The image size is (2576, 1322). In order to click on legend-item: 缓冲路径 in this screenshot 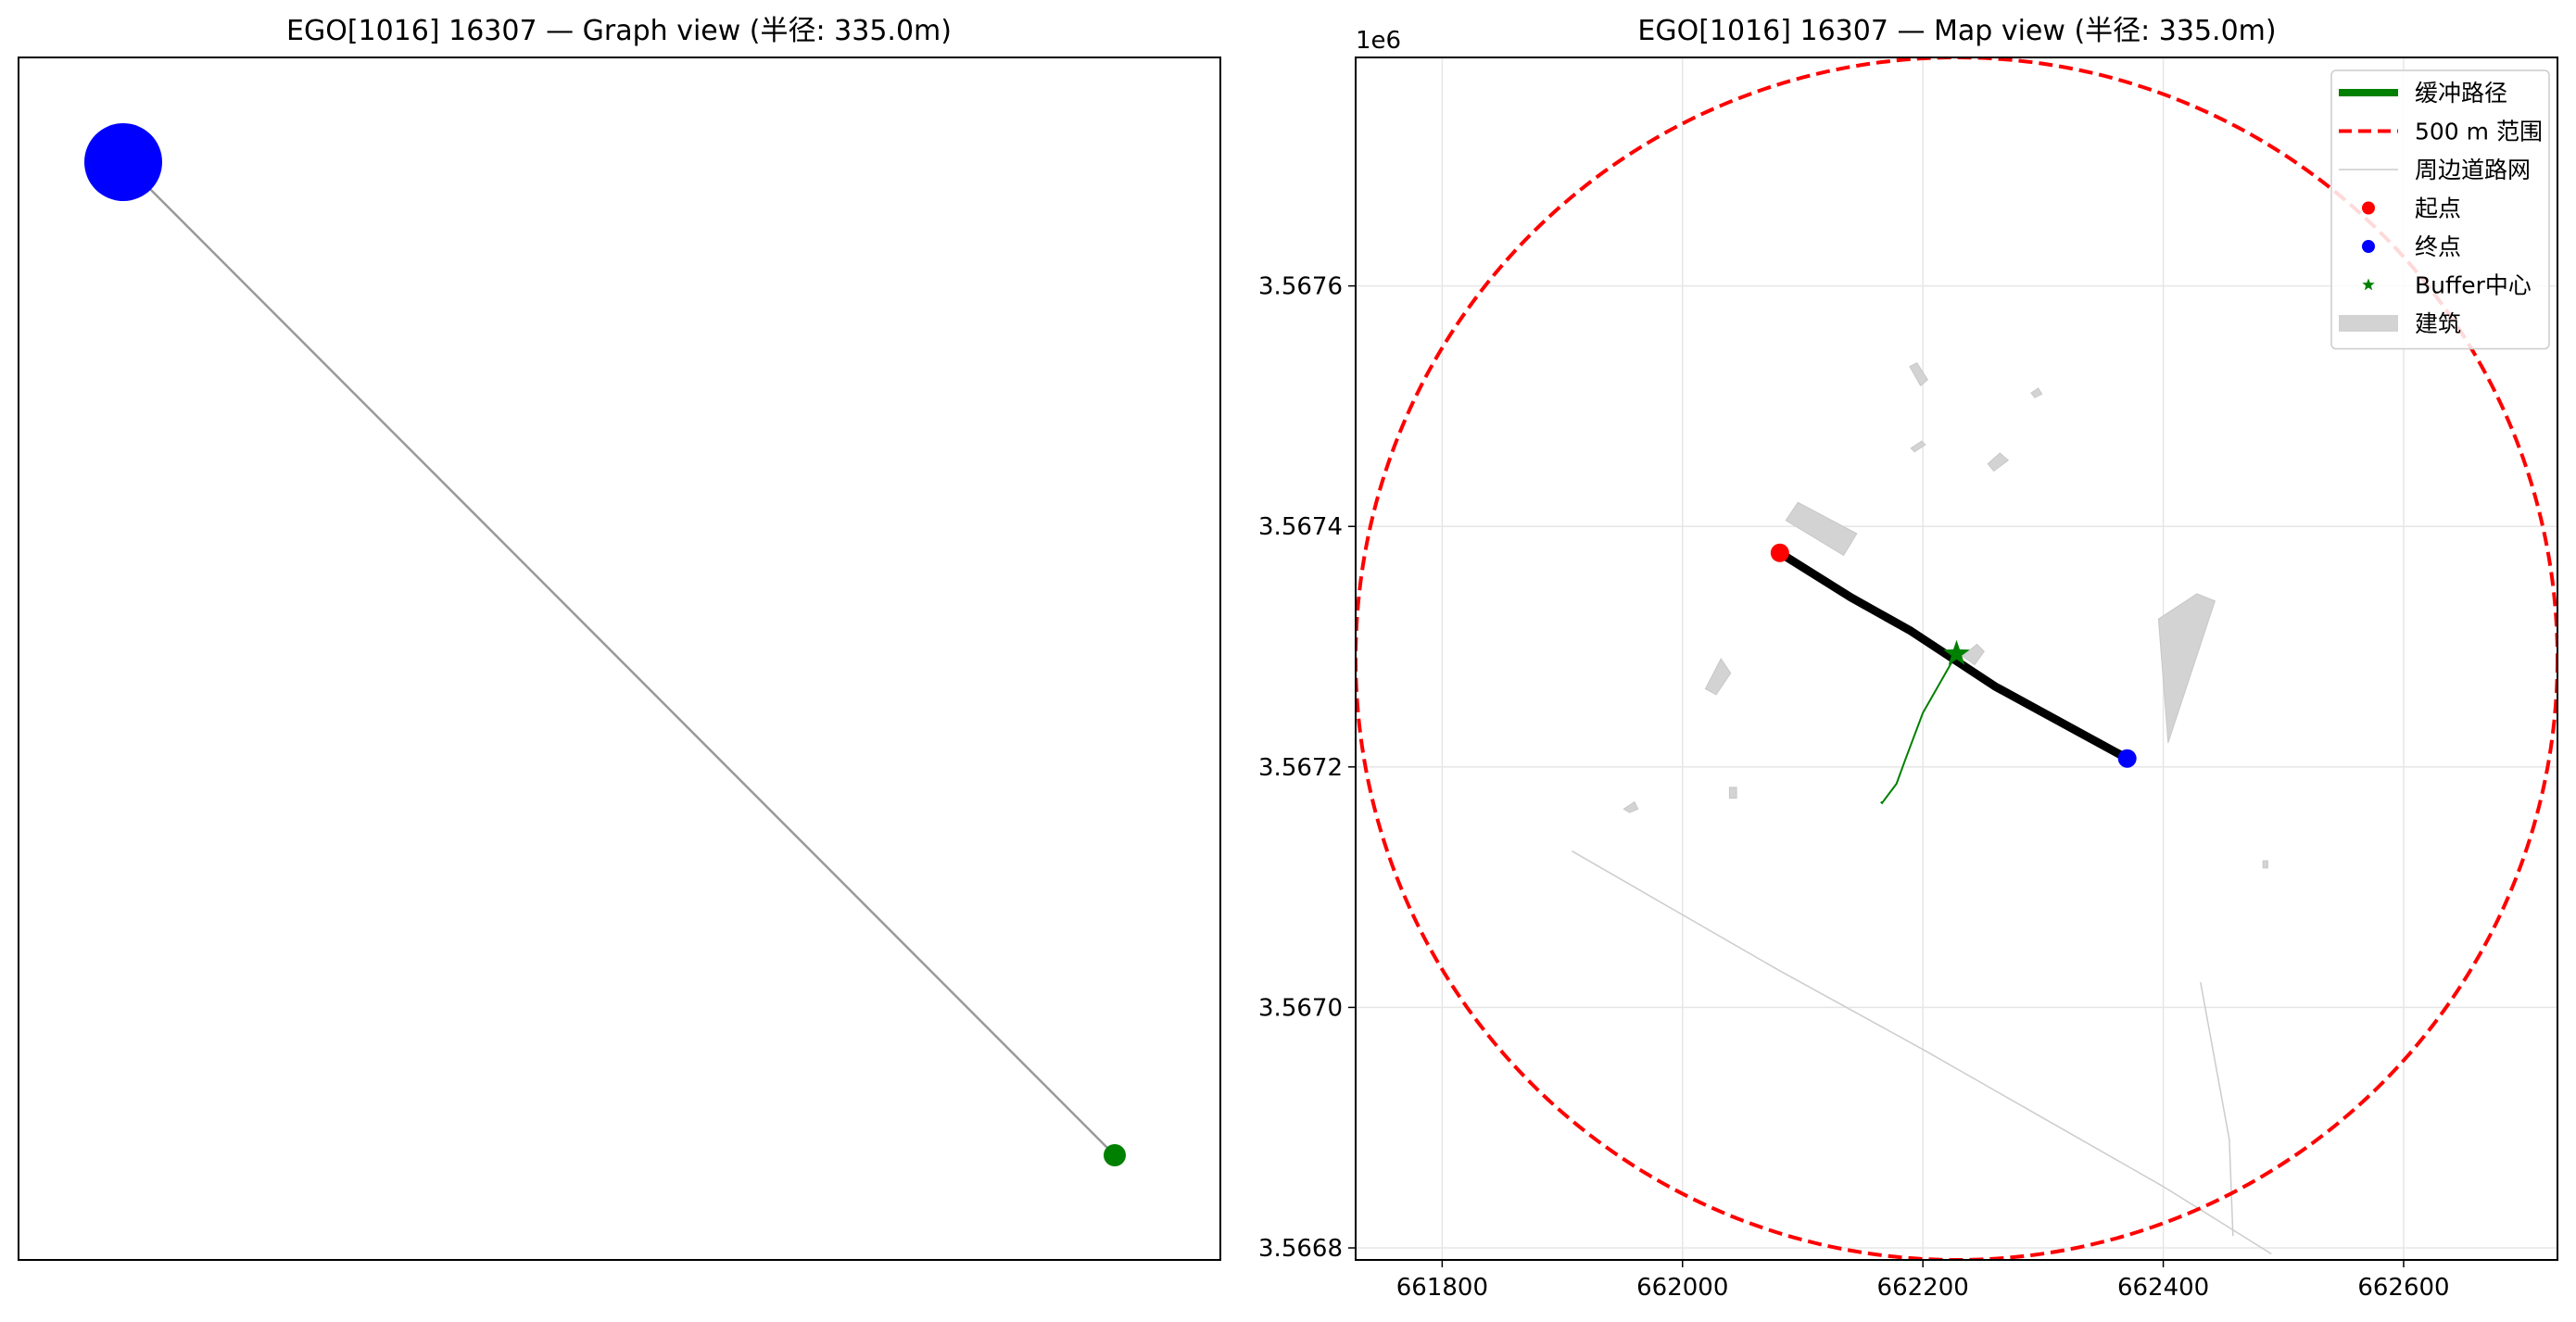, I will do `click(2423, 93)`.